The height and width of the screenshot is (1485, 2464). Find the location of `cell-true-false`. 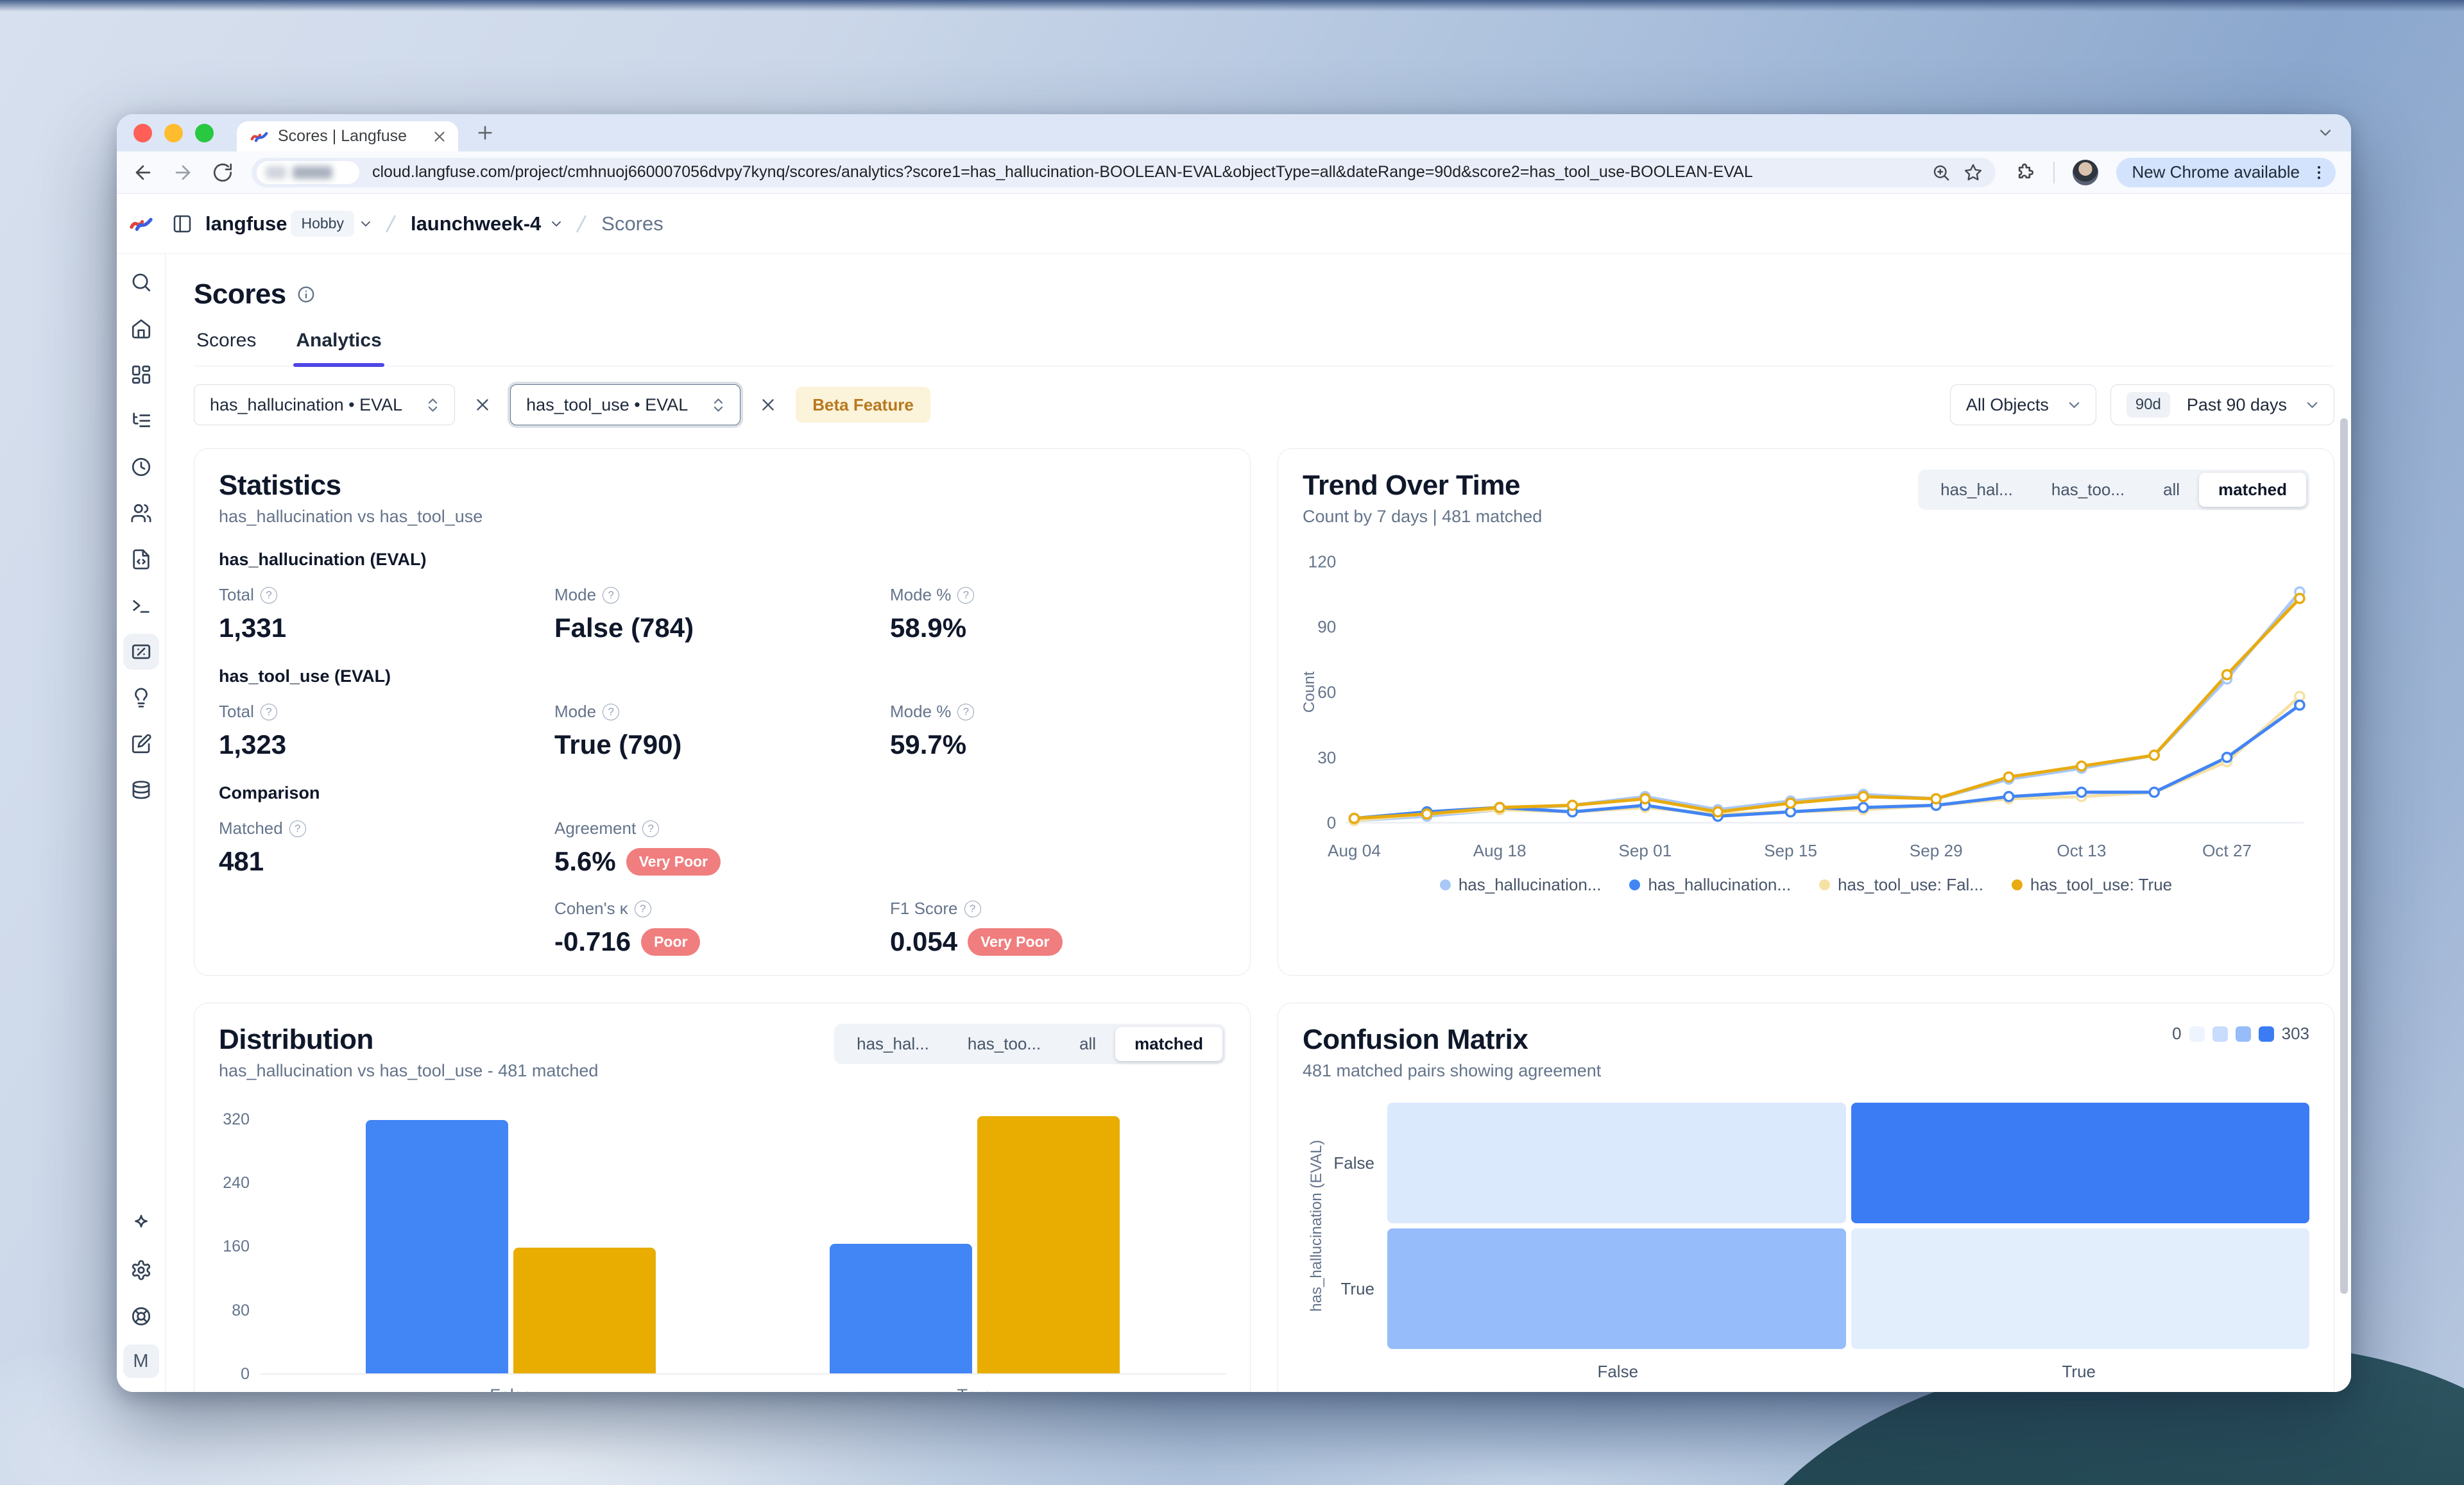

cell-true-false is located at coordinates (1616, 1288).